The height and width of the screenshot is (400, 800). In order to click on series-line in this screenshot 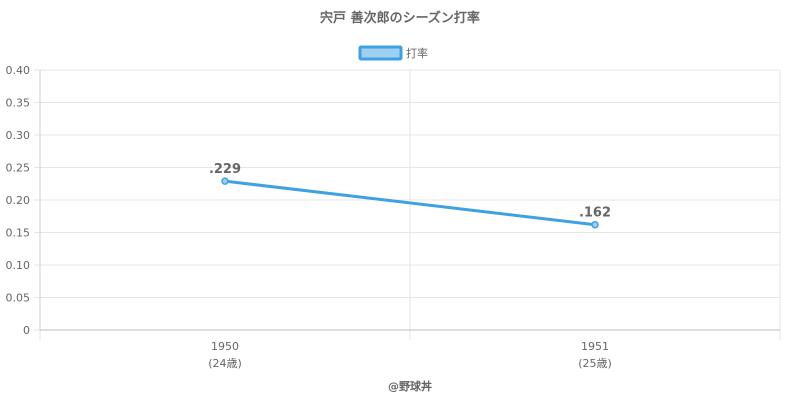, I will do `click(410, 203)`.